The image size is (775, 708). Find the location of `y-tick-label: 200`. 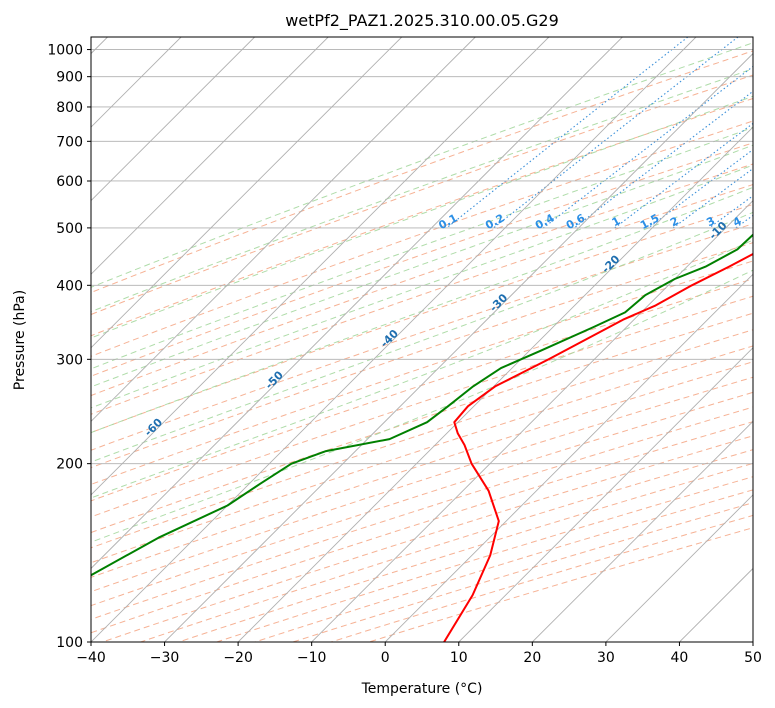

y-tick-label: 200 is located at coordinates (69, 465).